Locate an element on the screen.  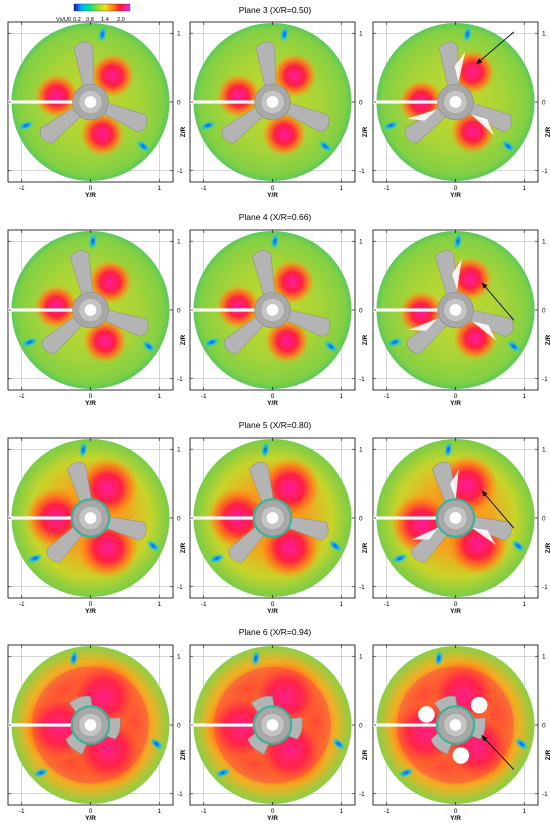
colorbar-swatch is located at coordinates (102, 7).